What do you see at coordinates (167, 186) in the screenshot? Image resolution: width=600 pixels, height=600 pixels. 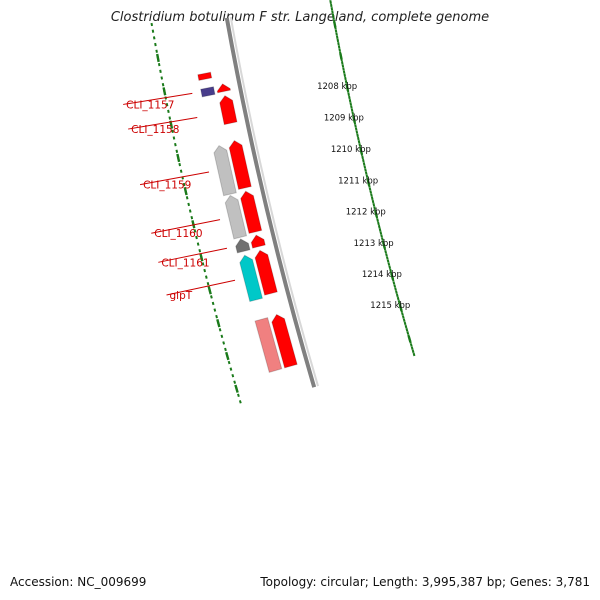 I see `gene-label: CLI_1159` at bounding box center [167, 186].